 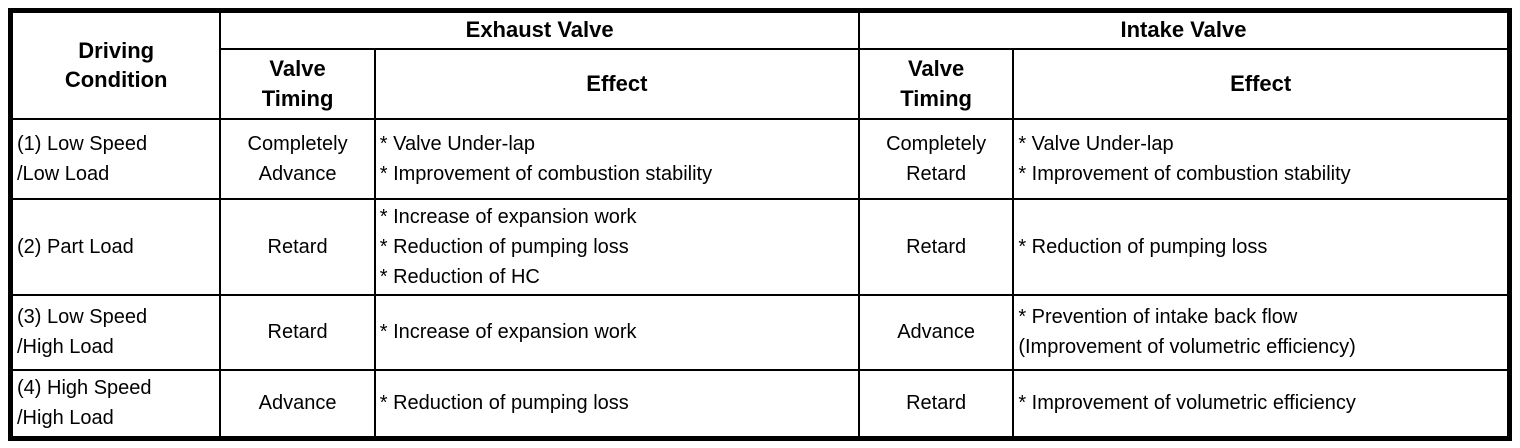 What do you see at coordinates (539, 29) in the screenshot?
I see `header-exhaust-valve-group: Exhaust Valve` at bounding box center [539, 29].